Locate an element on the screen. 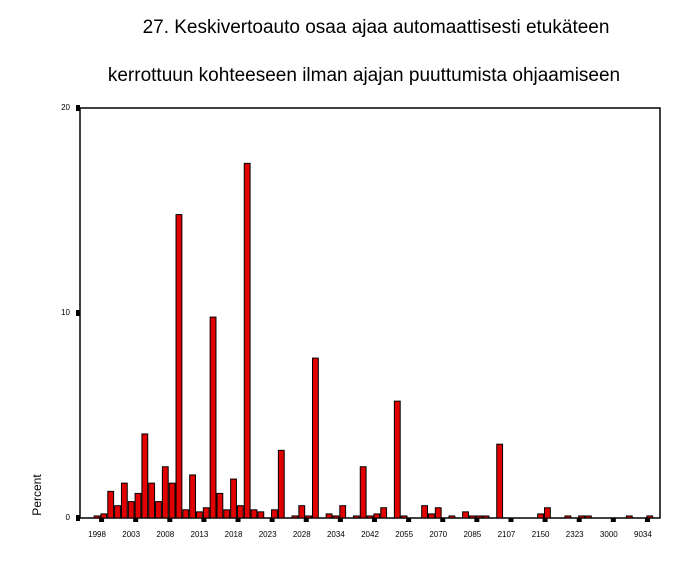 The image size is (700, 561). x-tick-label: 2003 is located at coordinates (131, 534).